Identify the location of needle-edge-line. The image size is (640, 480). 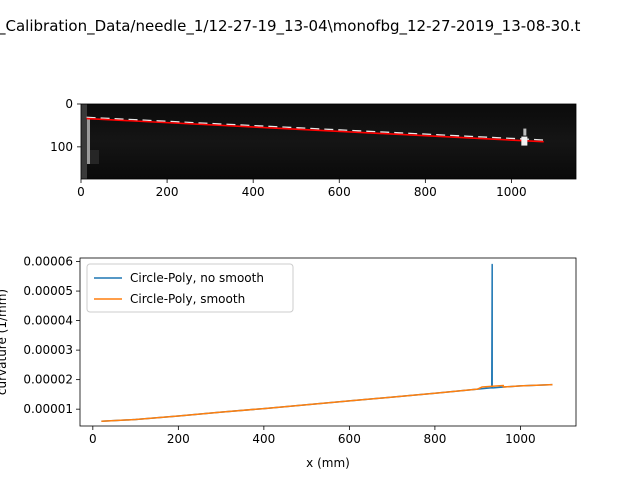
(315, 128).